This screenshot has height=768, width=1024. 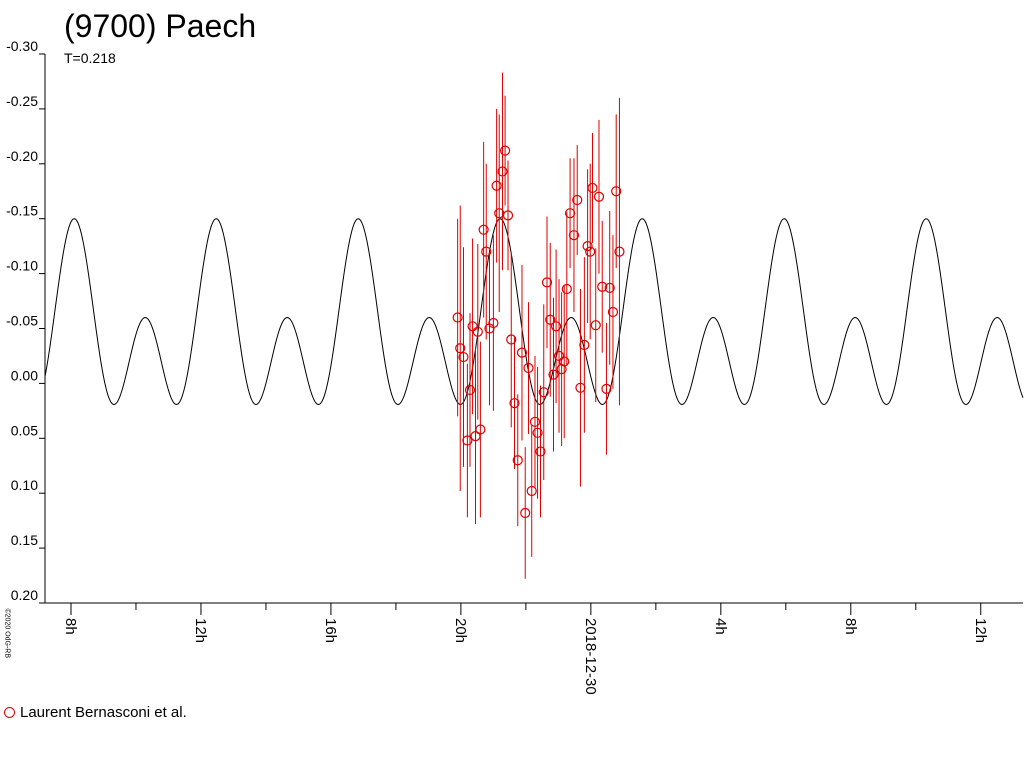 I want to click on y-tick-label: 0.05, so click(x=24, y=430).